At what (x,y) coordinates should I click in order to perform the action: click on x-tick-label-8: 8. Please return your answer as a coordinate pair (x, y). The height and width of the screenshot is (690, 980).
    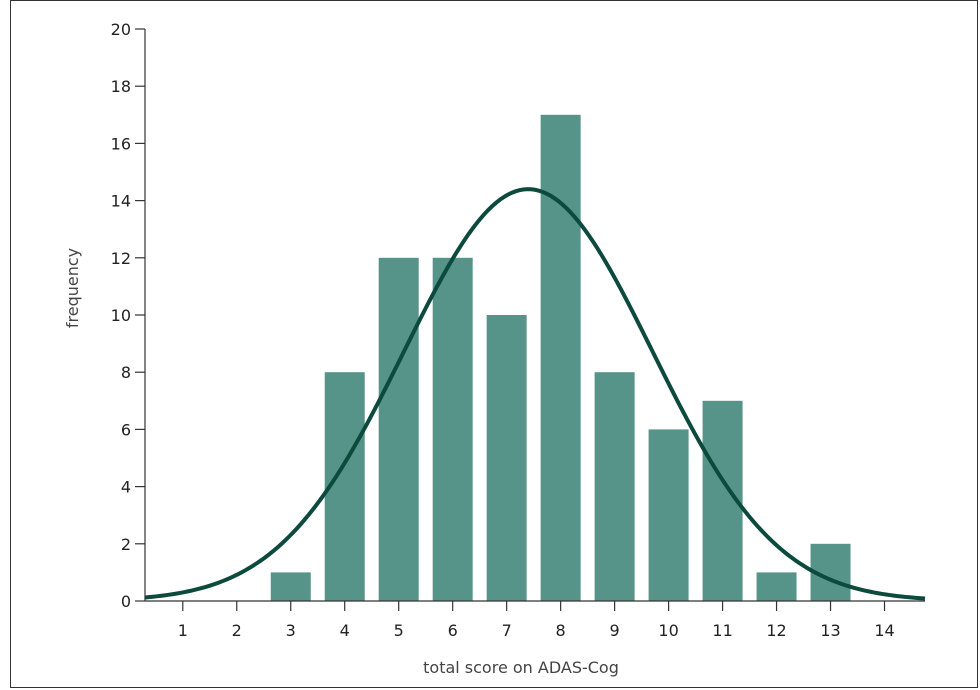
    Looking at the image, I should click on (561, 630).